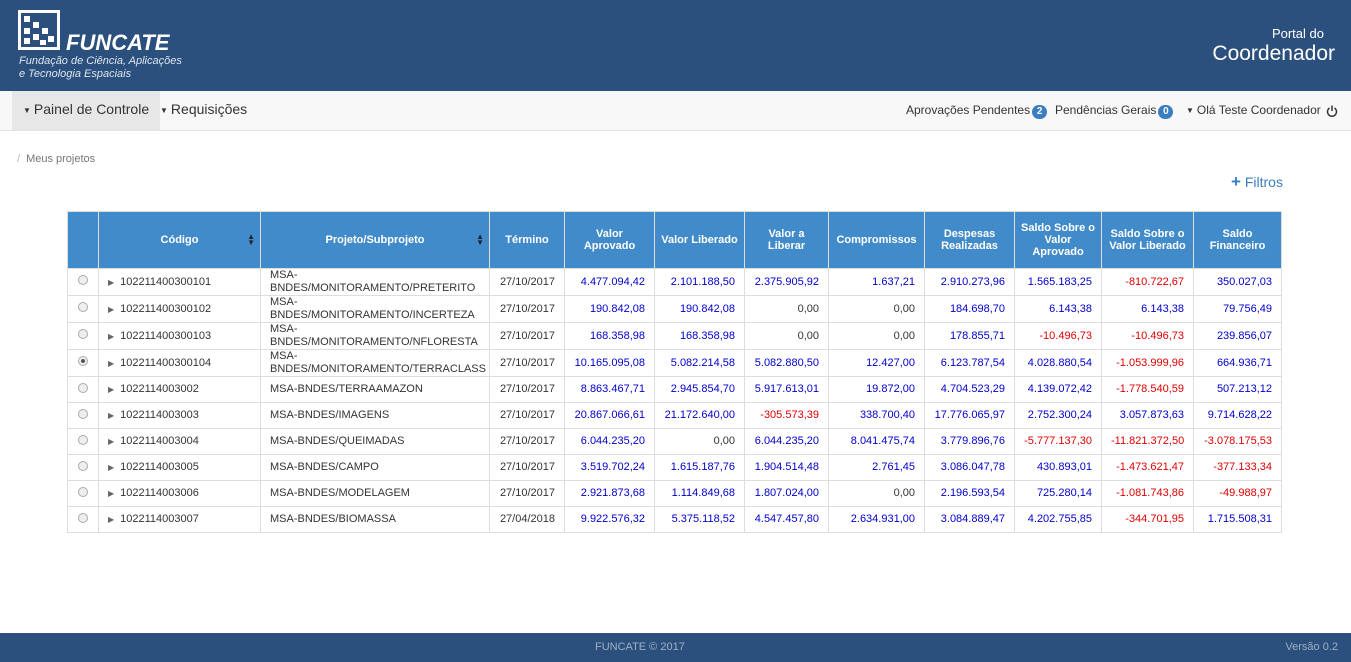 Image resolution: width=1351 pixels, height=662 pixels. What do you see at coordinates (1114, 110) in the screenshot?
I see `pendings-link: Pendências Gerais 0` at bounding box center [1114, 110].